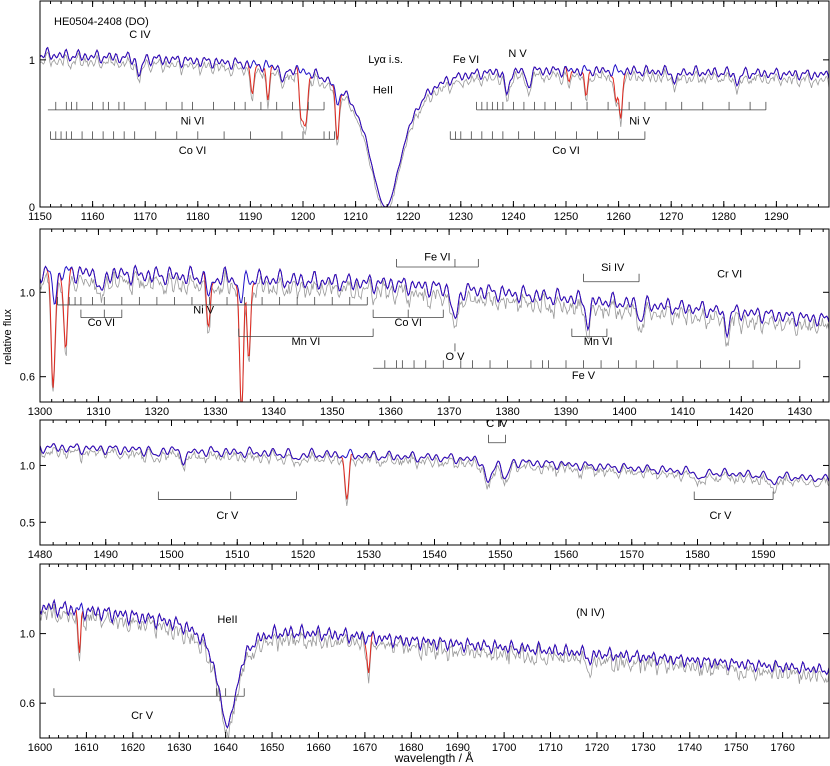 Image resolution: width=830 pixels, height=766 pixels. What do you see at coordinates (303, 217) in the screenshot?
I see `x-tick-label: 1200` at bounding box center [303, 217].